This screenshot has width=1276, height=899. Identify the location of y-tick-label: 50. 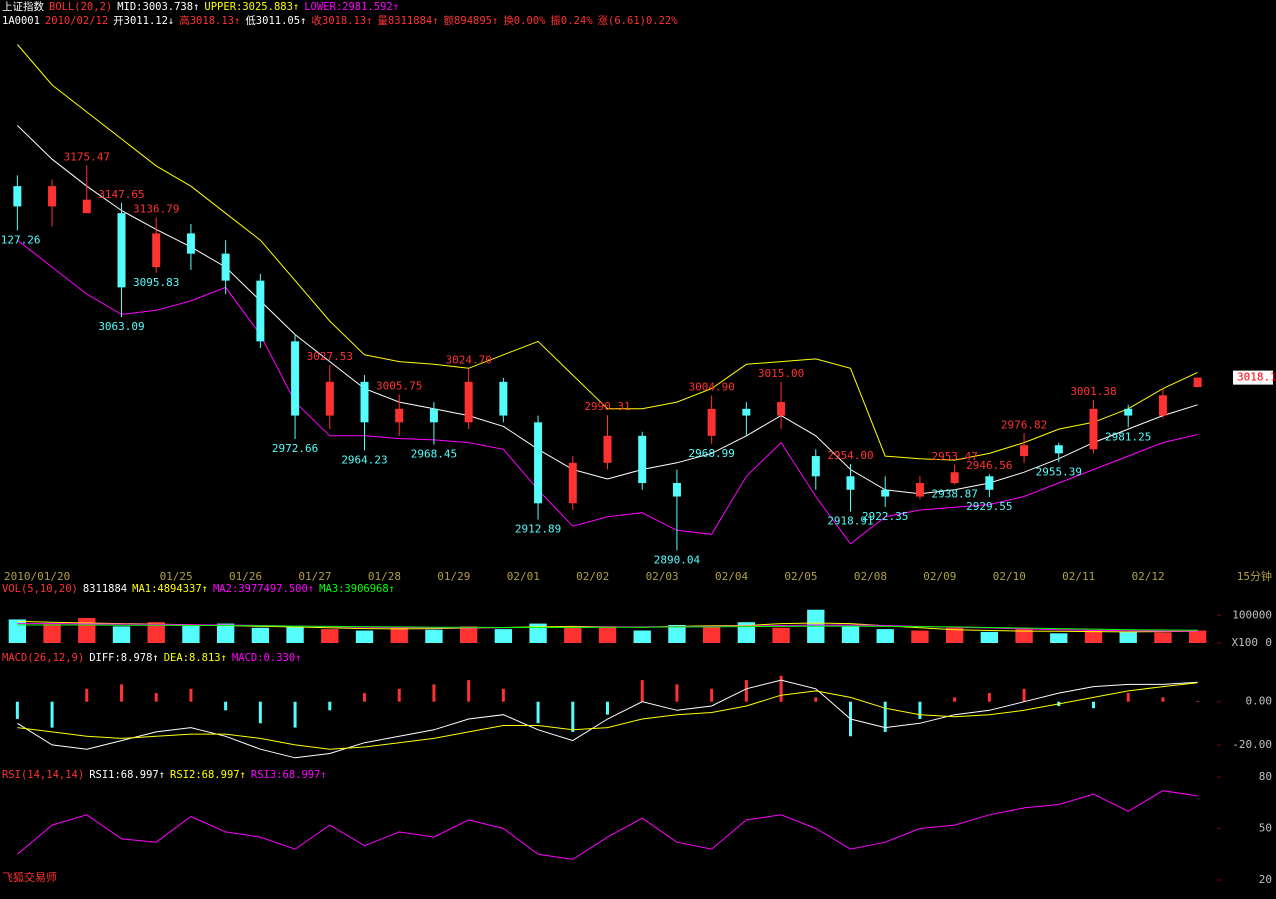
(1265, 828).